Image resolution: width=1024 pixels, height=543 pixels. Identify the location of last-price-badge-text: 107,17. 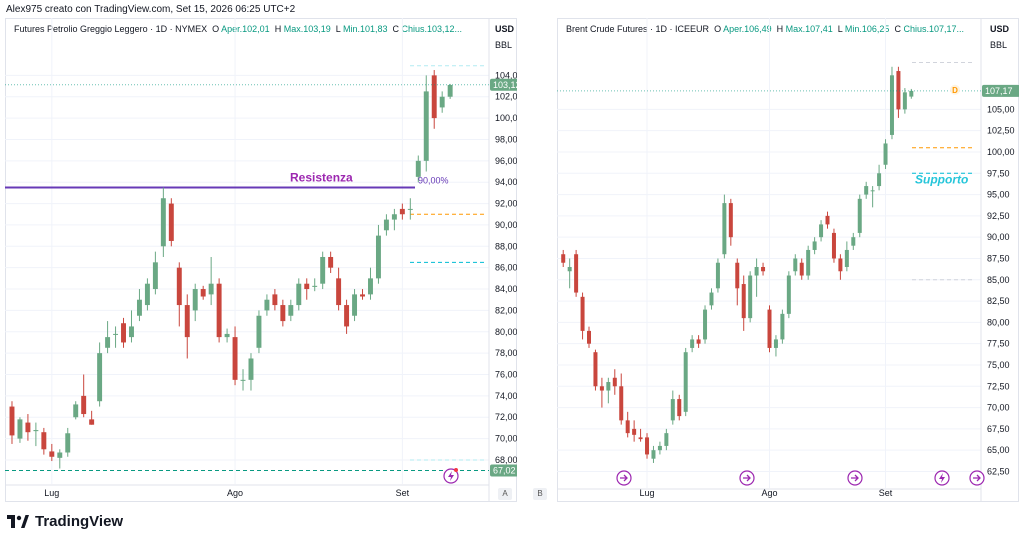
(999, 91).